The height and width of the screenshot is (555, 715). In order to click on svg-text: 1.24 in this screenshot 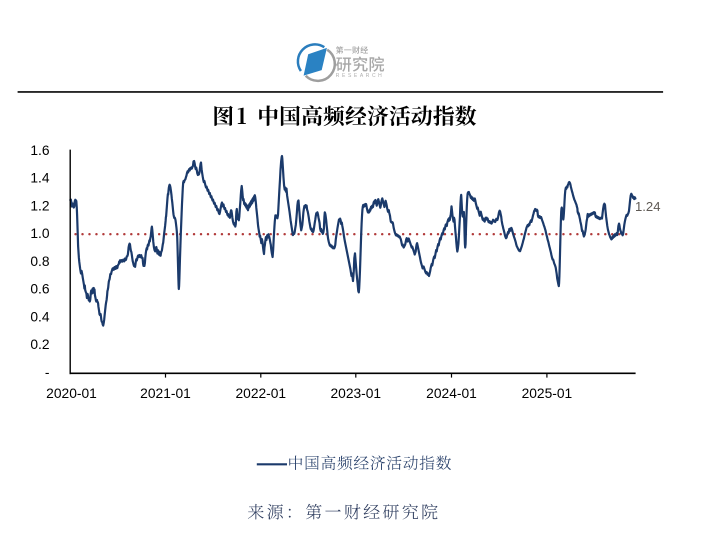, I will do `click(647, 206)`.